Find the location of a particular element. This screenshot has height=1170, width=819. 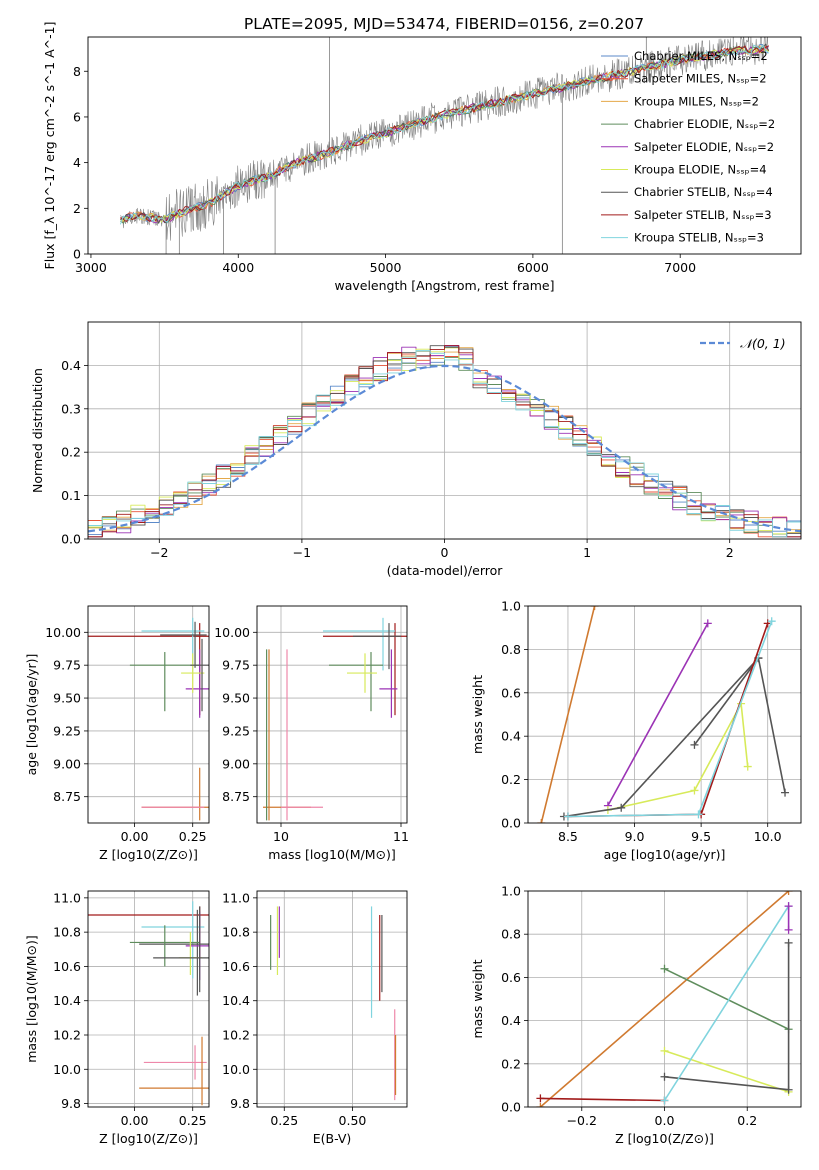

y-axis-label: age [log10(age/yr)] is located at coordinates (31, 715).